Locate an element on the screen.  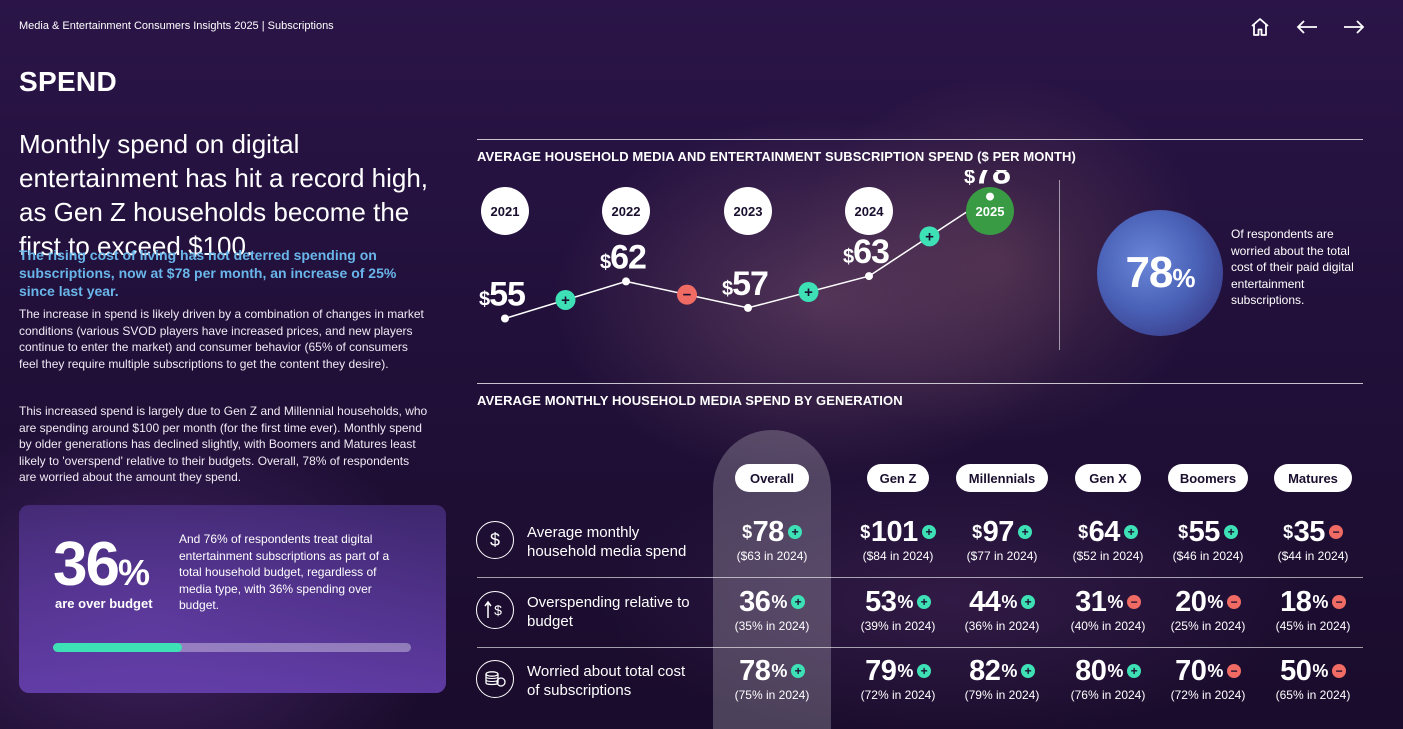
worried-stat-value: 78% is located at coordinates (1160, 272).